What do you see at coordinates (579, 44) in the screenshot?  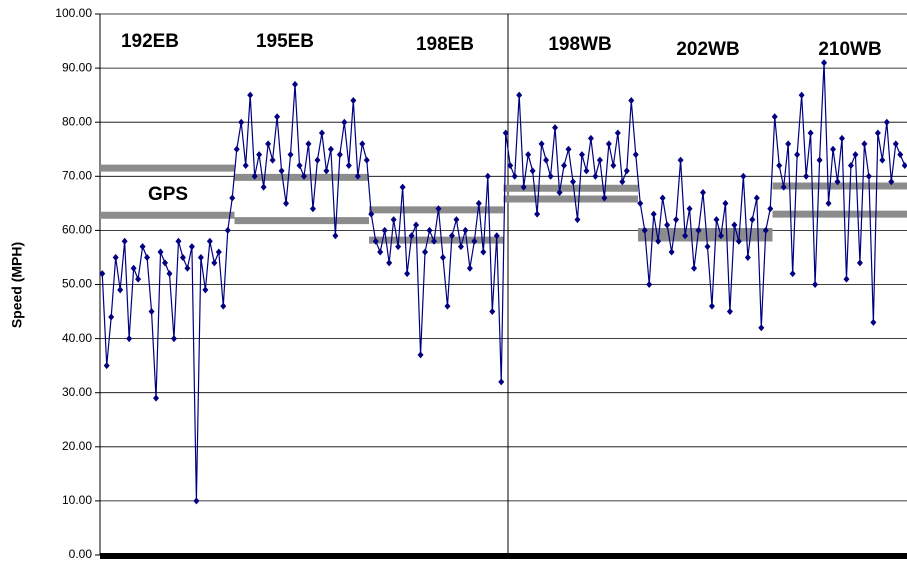 I see `segment-label: 198WB` at bounding box center [579, 44].